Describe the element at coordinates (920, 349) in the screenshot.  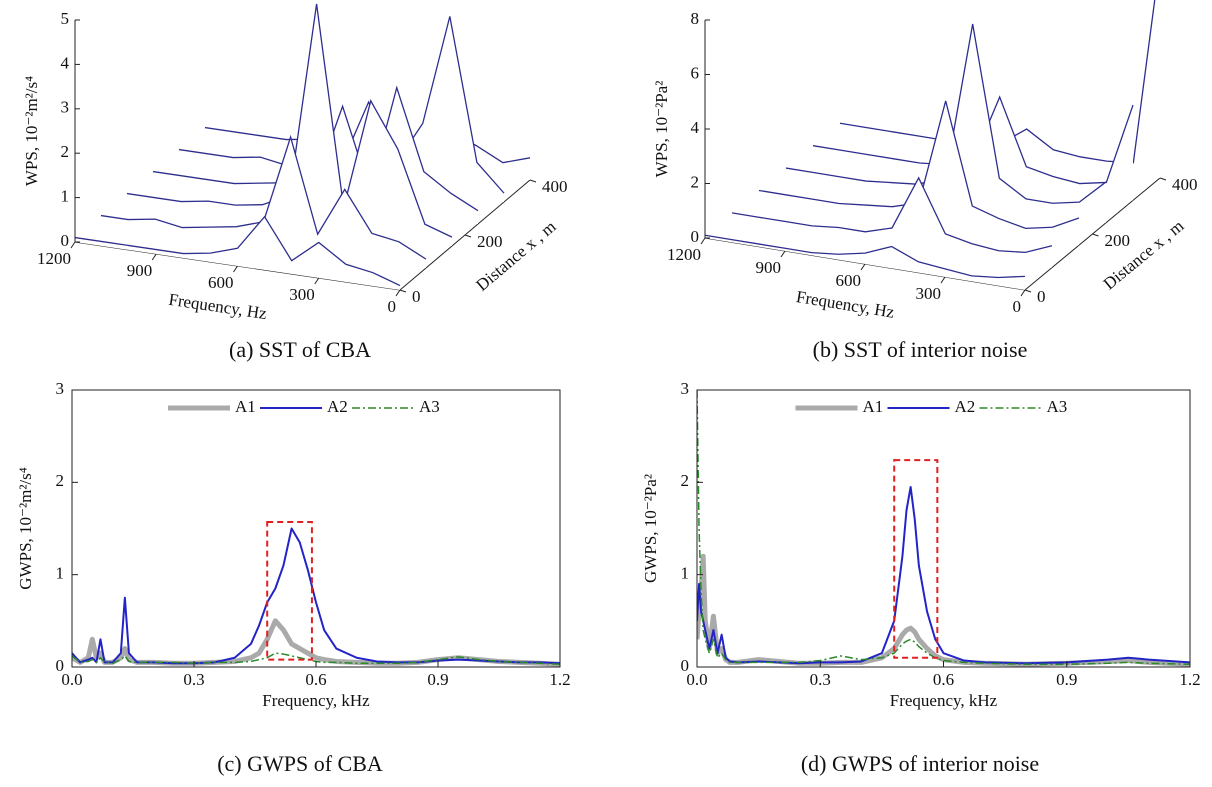
I see `caption: (b) SST of interior noise` at that location.